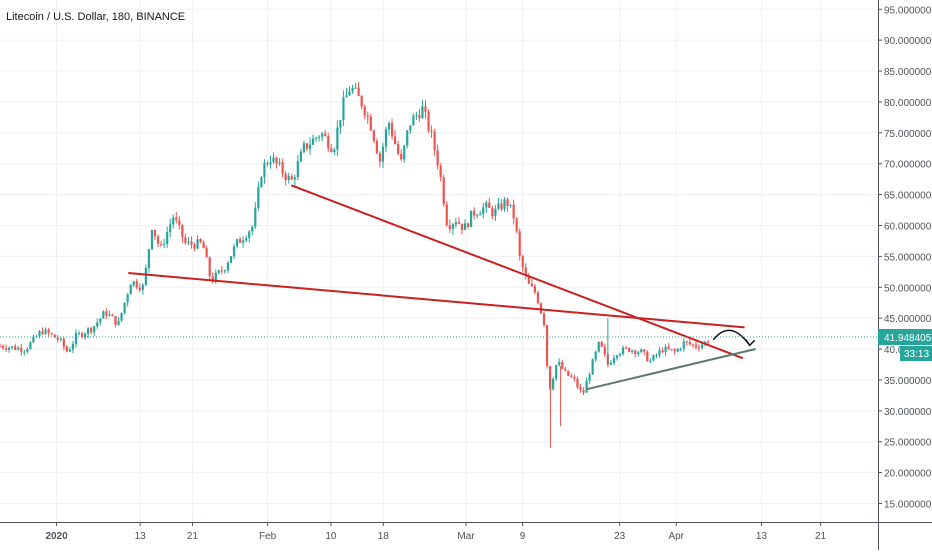  What do you see at coordinates (466, 536) in the screenshot?
I see `time-scale` at bounding box center [466, 536].